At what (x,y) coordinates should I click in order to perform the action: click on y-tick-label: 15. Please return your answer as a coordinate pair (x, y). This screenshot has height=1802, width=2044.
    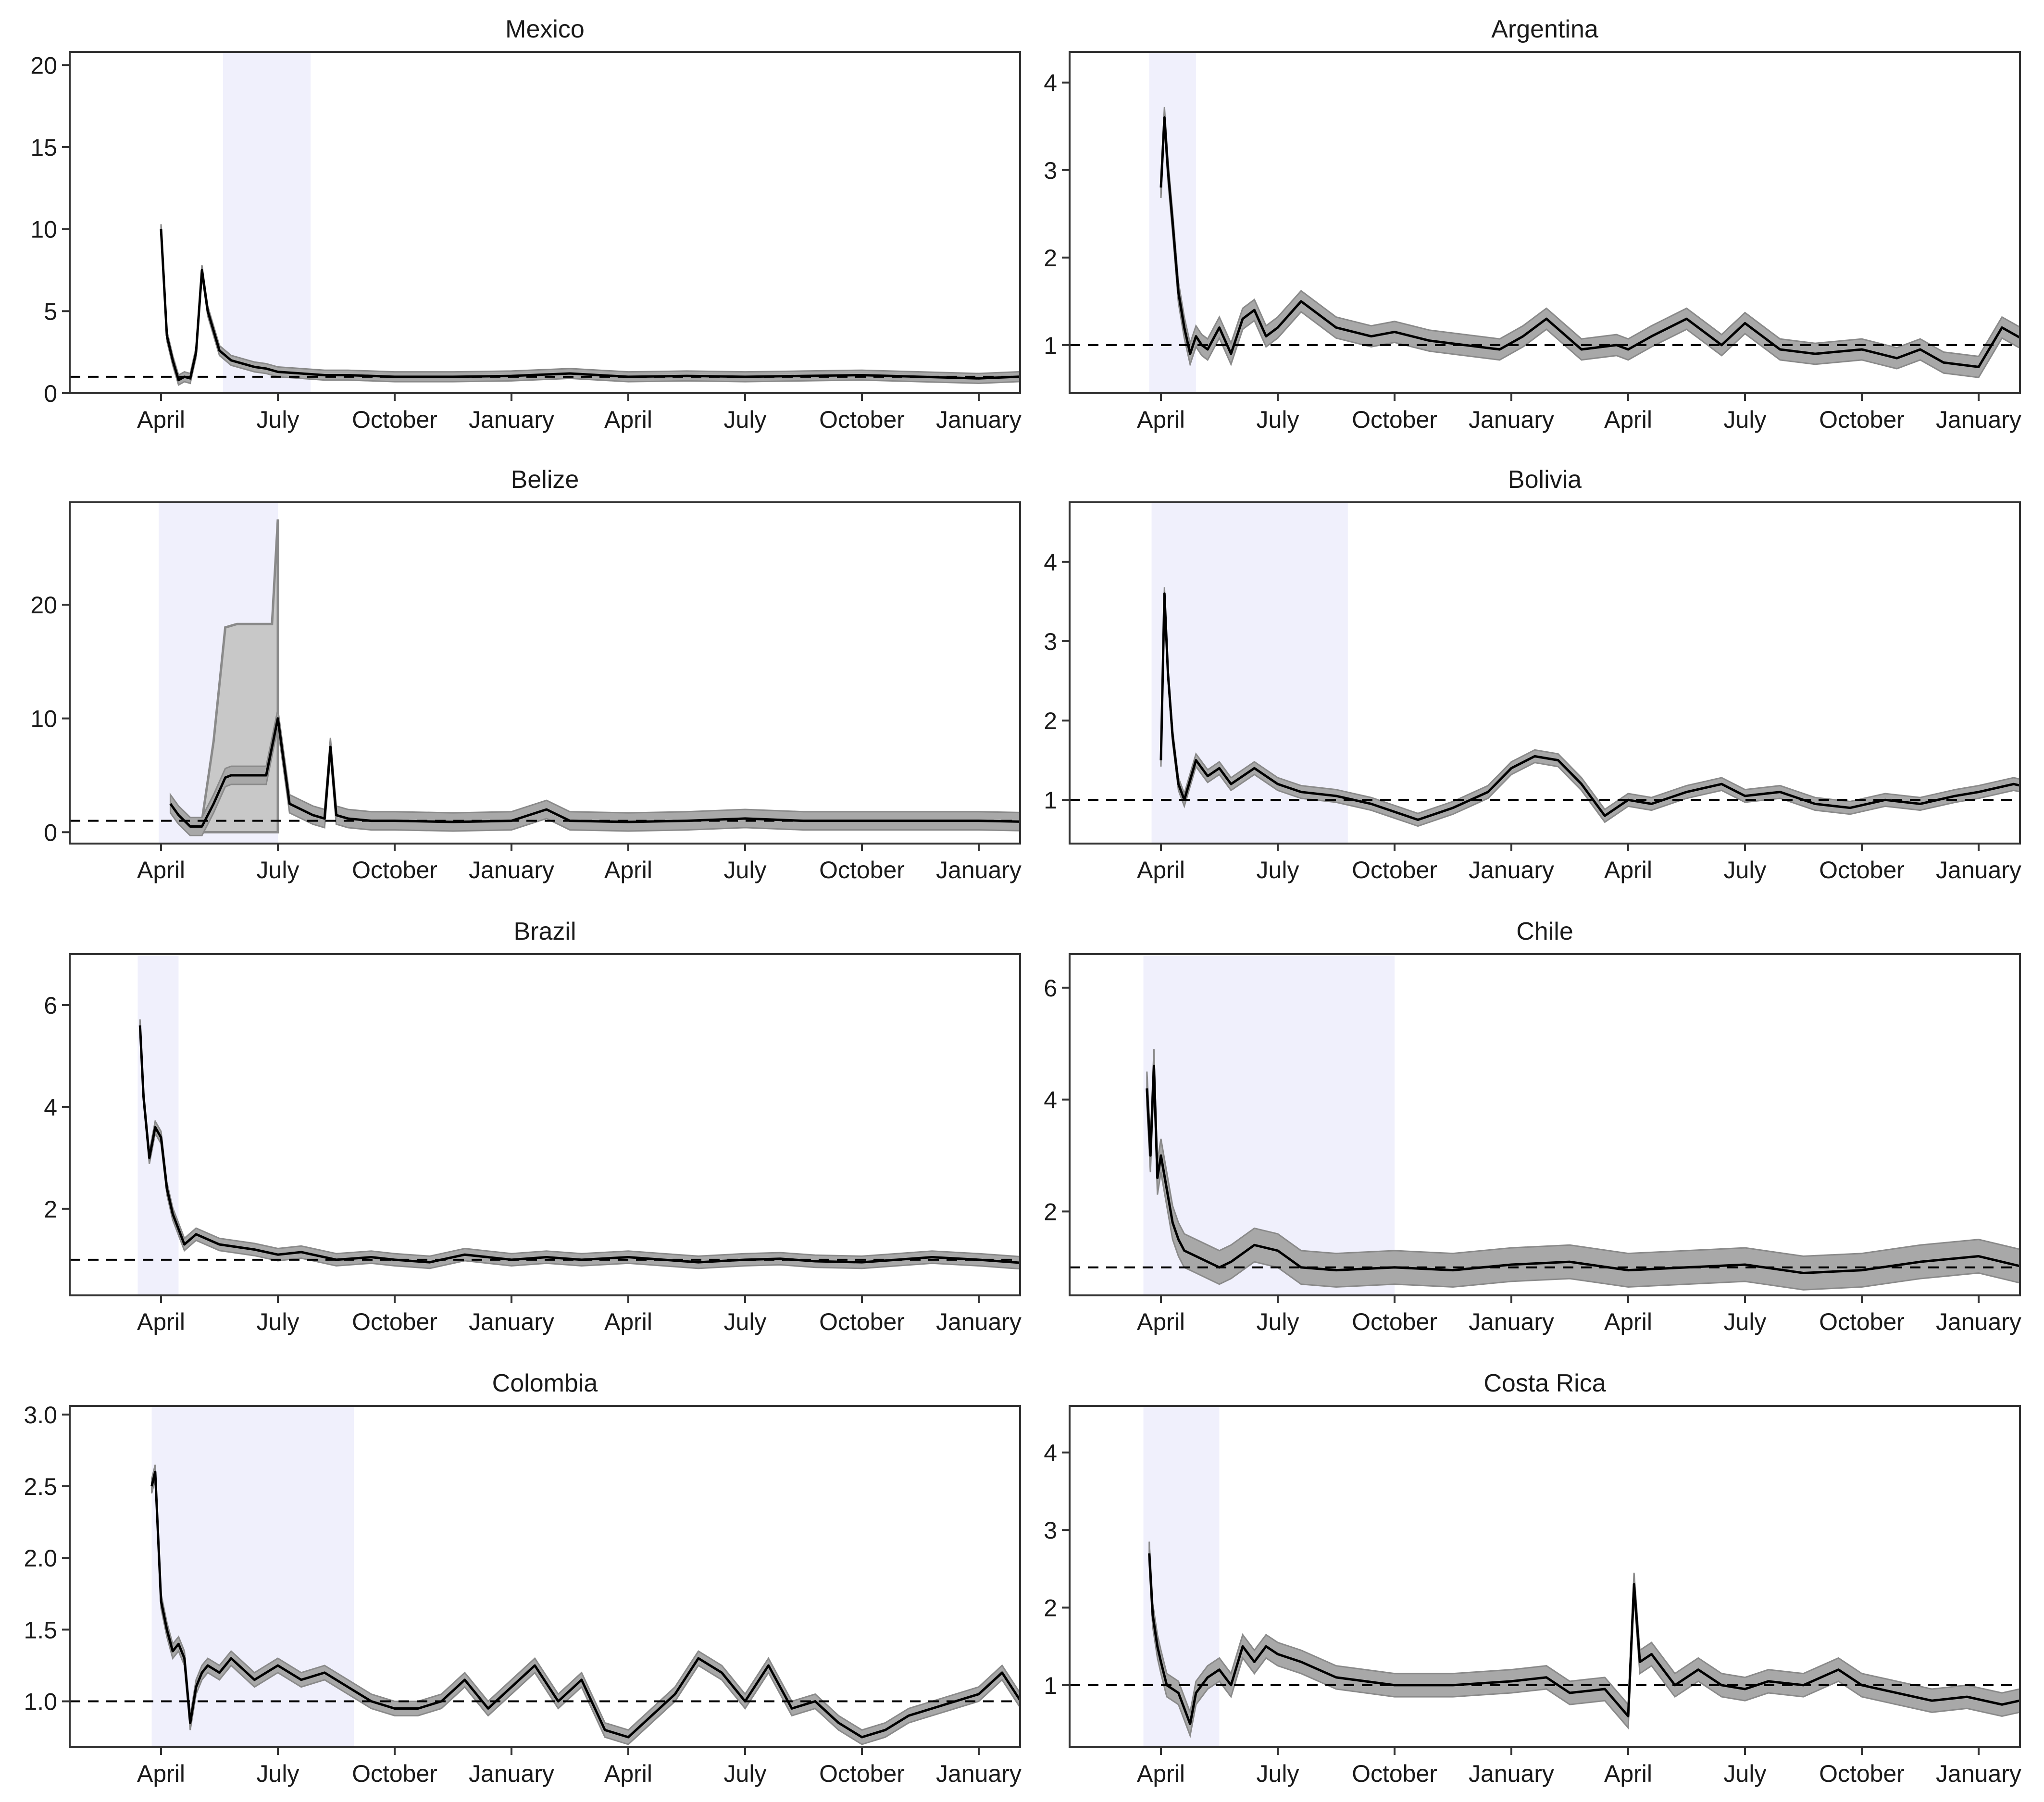
    Looking at the image, I should click on (43, 147).